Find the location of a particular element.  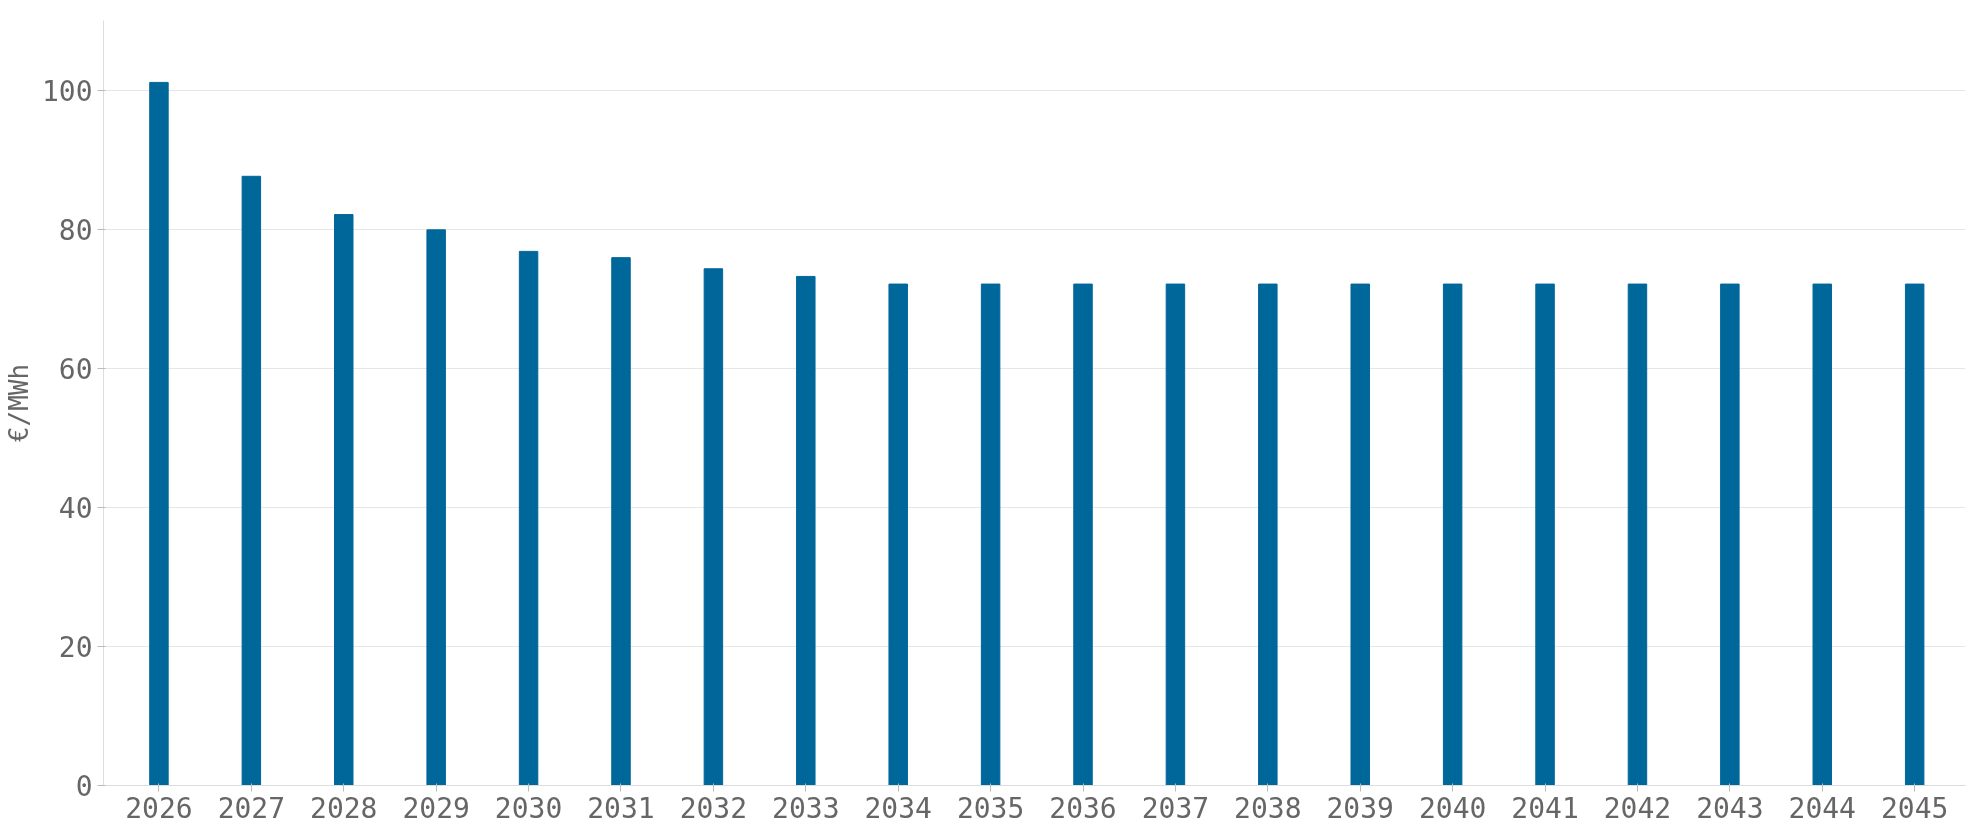

x-tick-label: 2026 is located at coordinates (159, 808).